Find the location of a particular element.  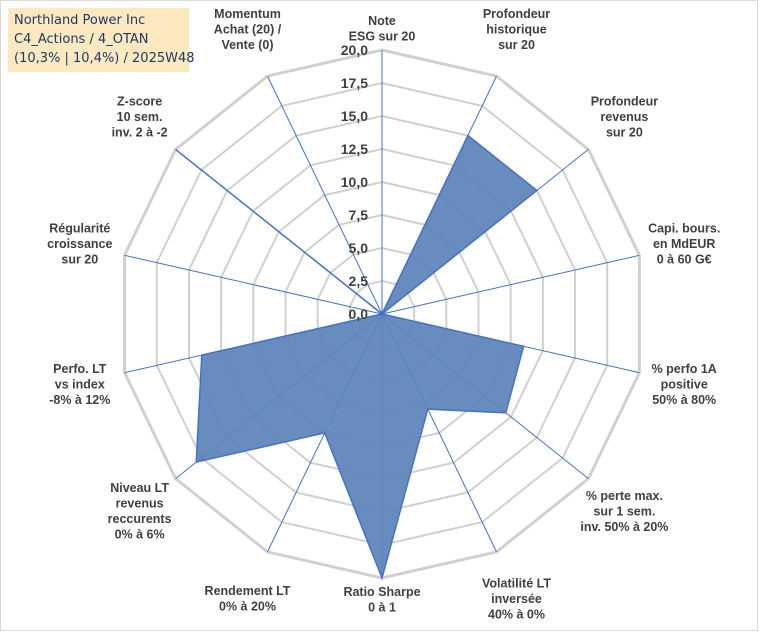

axis-label-3: Capi. bours. en MdEUR 0 à 60 G€ is located at coordinates (684, 243).